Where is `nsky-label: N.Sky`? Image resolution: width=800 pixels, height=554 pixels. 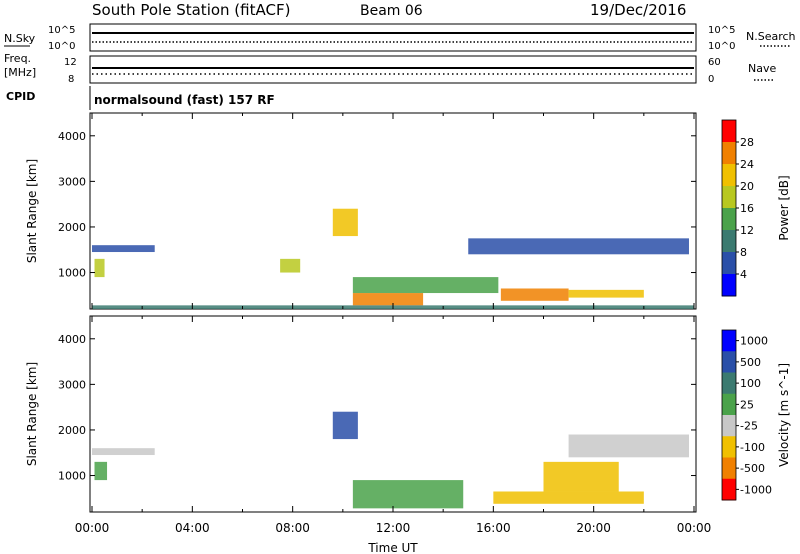
nsky-label: N.Sky is located at coordinates (20, 38).